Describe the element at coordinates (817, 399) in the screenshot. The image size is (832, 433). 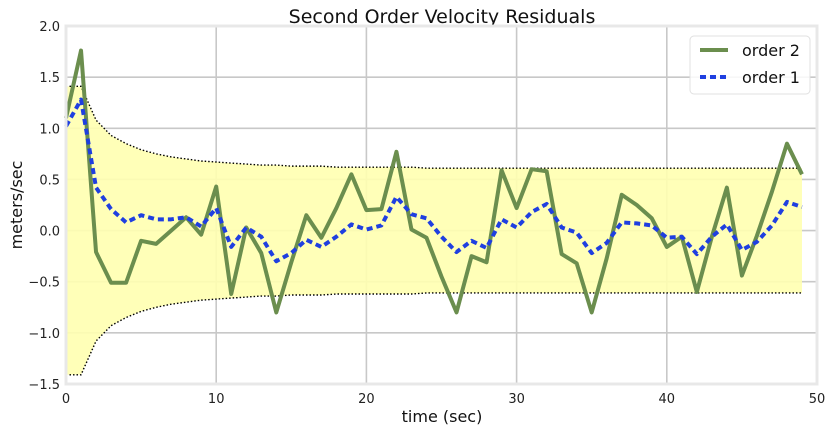
I see `x-tick-label: 50` at that location.